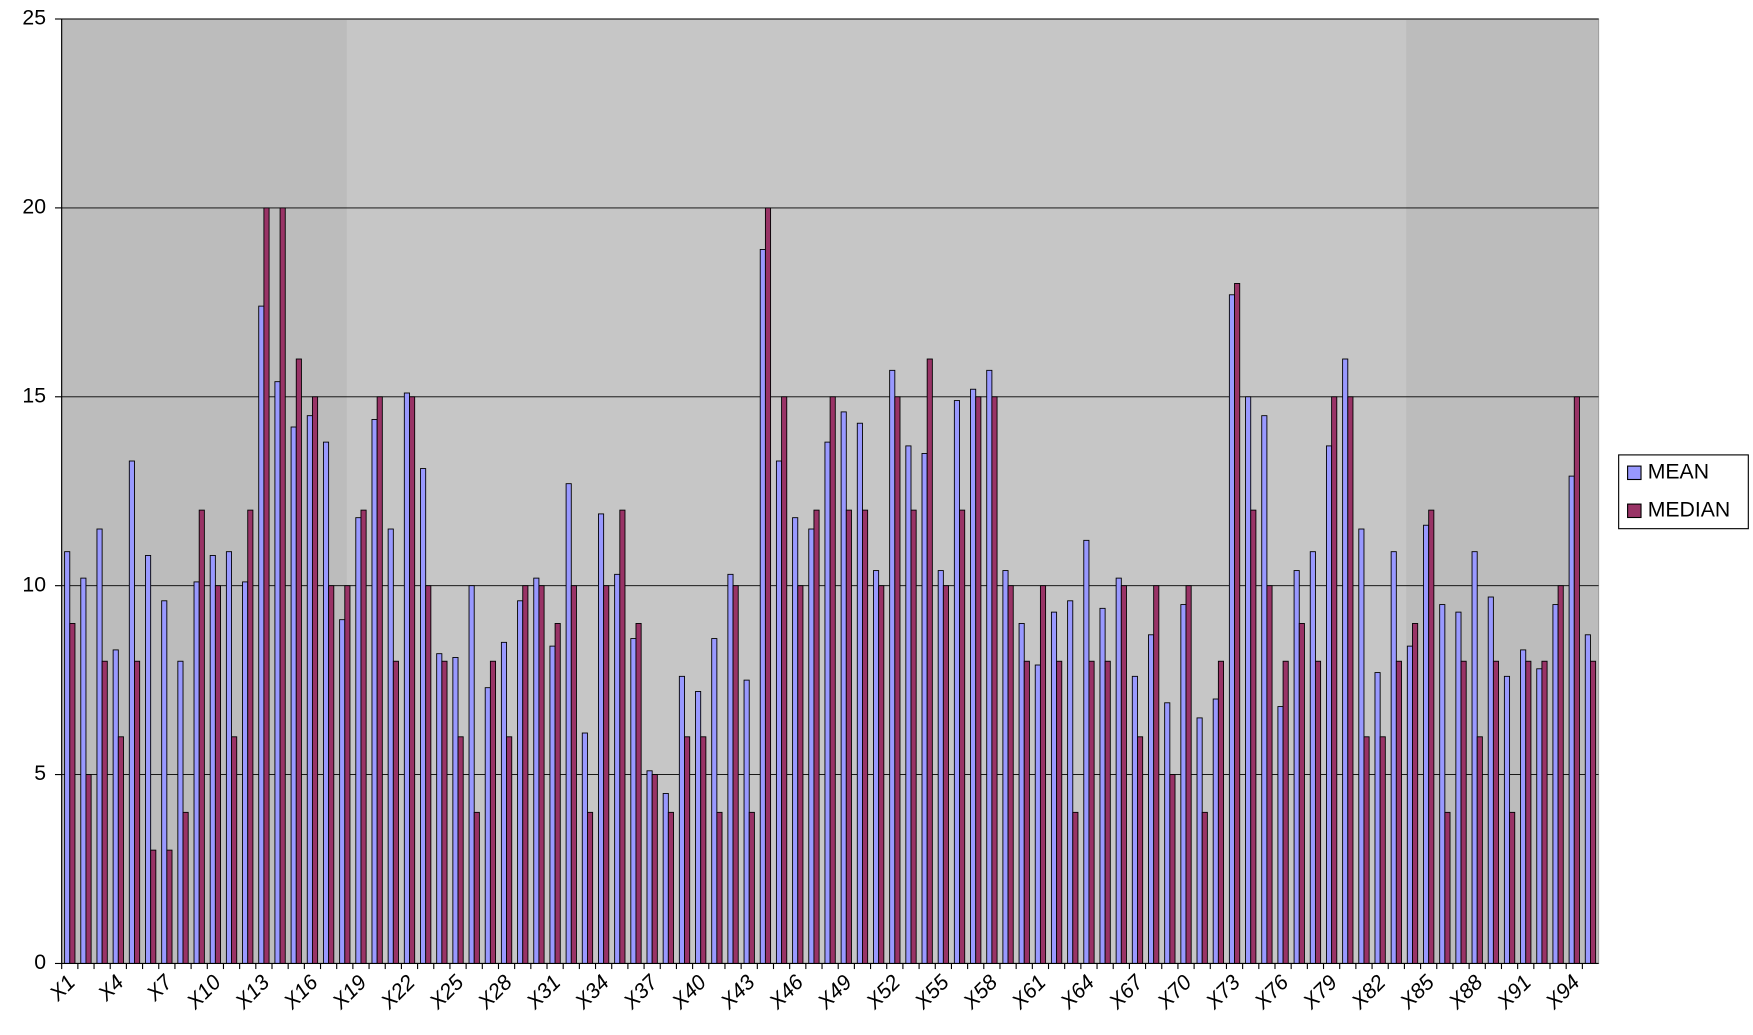 This screenshot has width=1753, height=1035. I want to click on x-tick-label: X73, so click(1223, 993).